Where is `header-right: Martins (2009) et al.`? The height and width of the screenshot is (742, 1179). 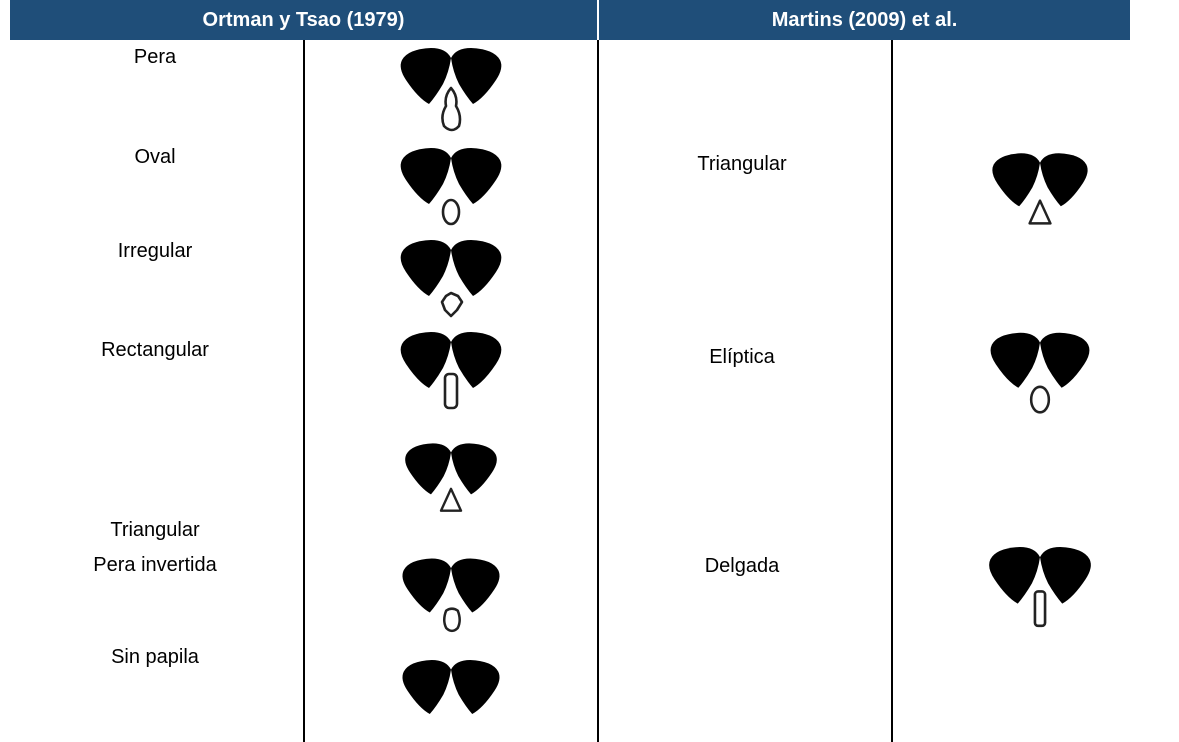
header-right: Martins (2009) et al. is located at coordinates (864, 20).